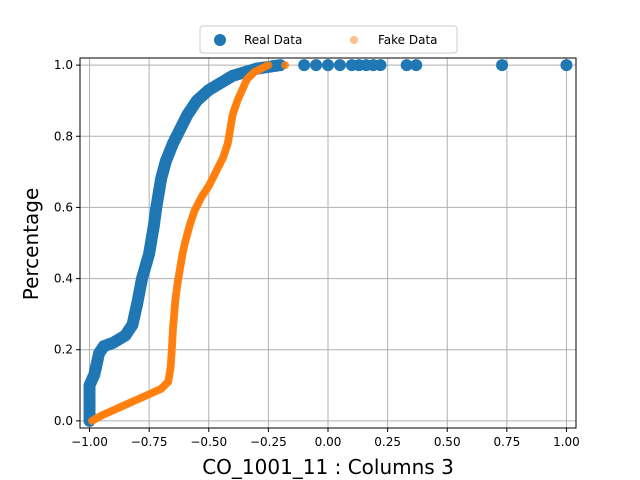  What do you see at coordinates (63, 136) in the screenshot?
I see `y-tick-label: 0.8` at bounding box center [63, 136].